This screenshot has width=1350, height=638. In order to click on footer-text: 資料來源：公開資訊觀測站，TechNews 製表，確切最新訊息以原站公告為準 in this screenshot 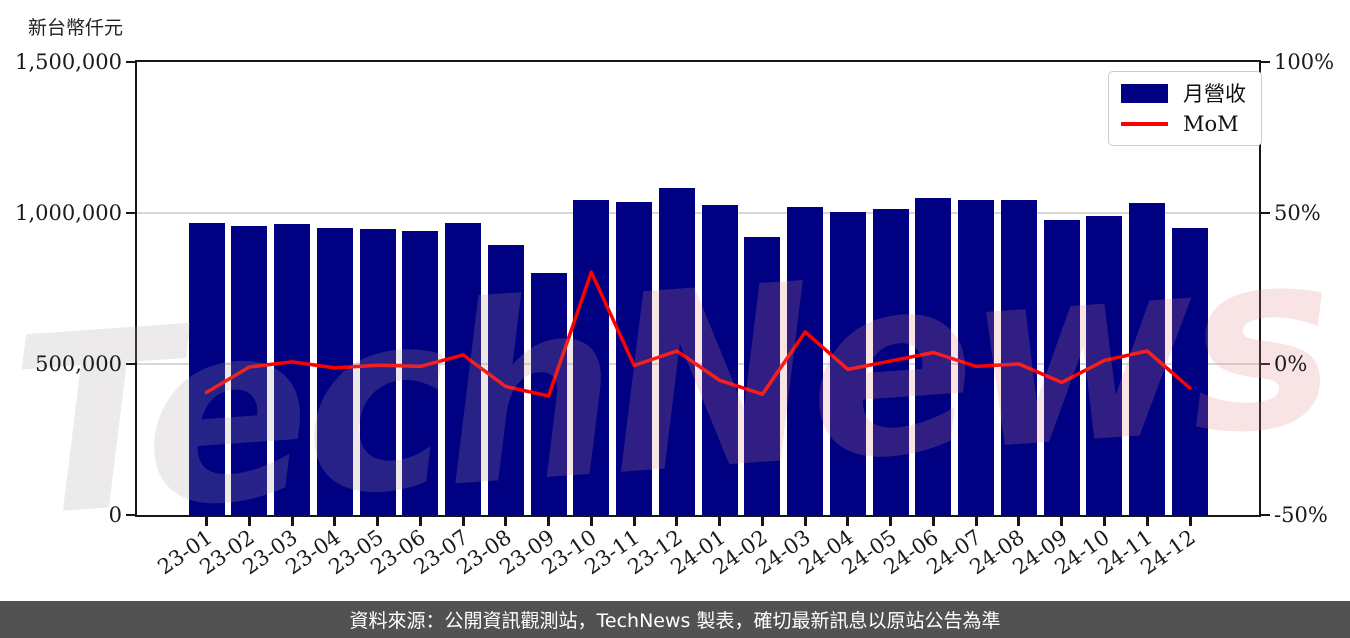, I will do `click(675, 621)`.